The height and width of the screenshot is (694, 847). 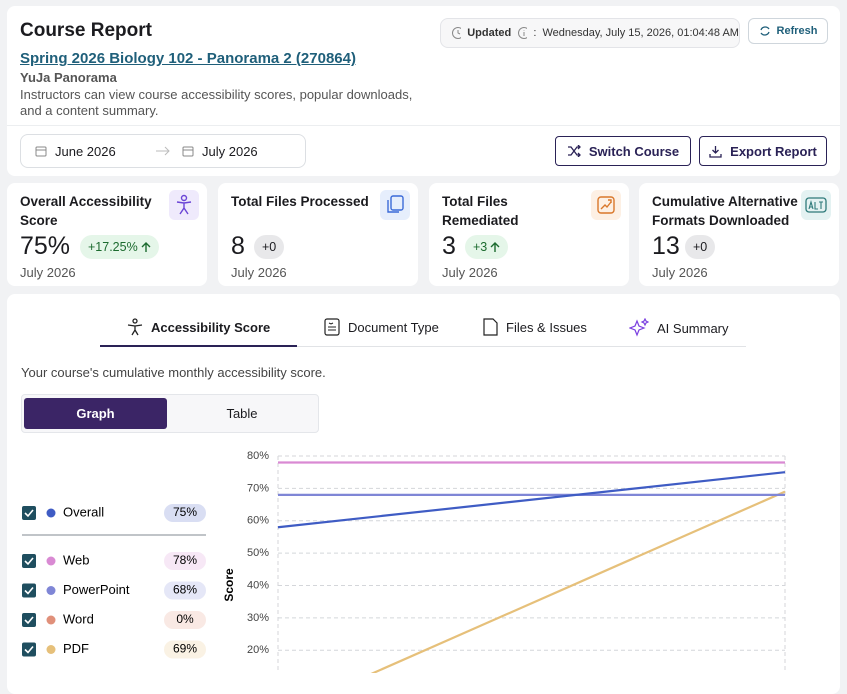 What do you see at coordinates (78, 618) in the screenshot?
I see `legend-label: Word` at bounding box center [78, 618].